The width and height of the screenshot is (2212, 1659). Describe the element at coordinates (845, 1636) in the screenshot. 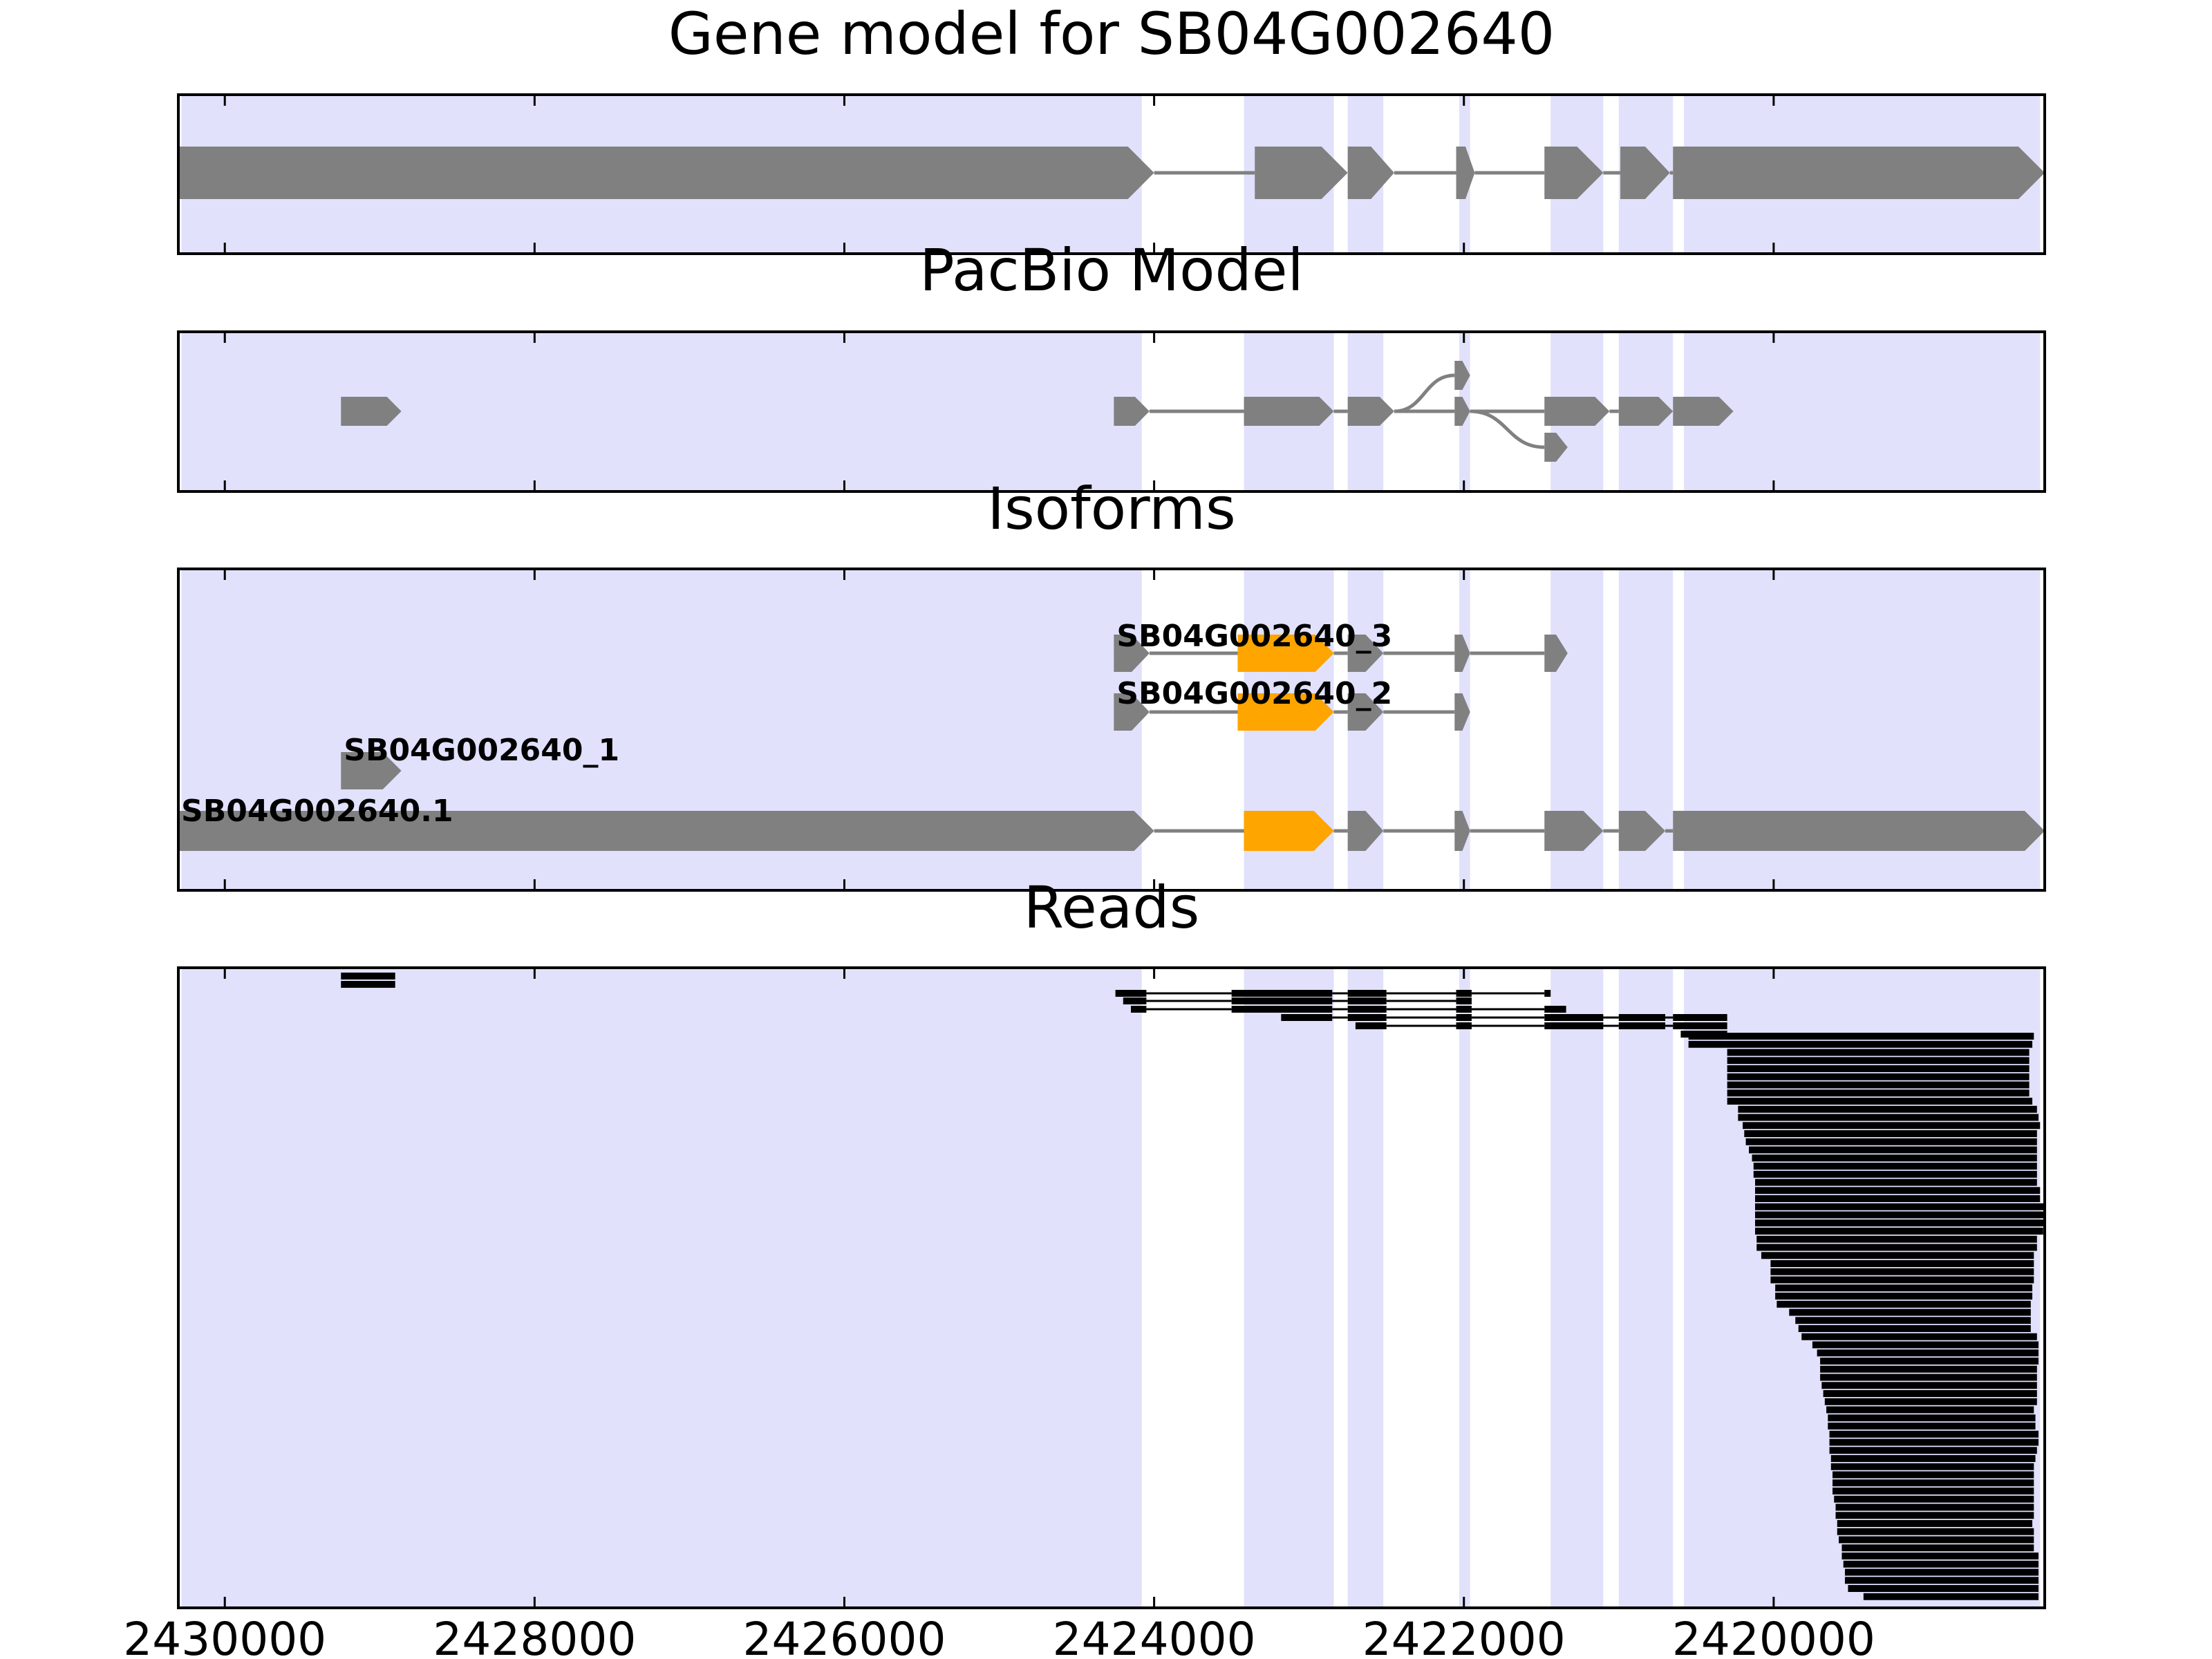

I see `x-tick-label: 2426000` at that location.